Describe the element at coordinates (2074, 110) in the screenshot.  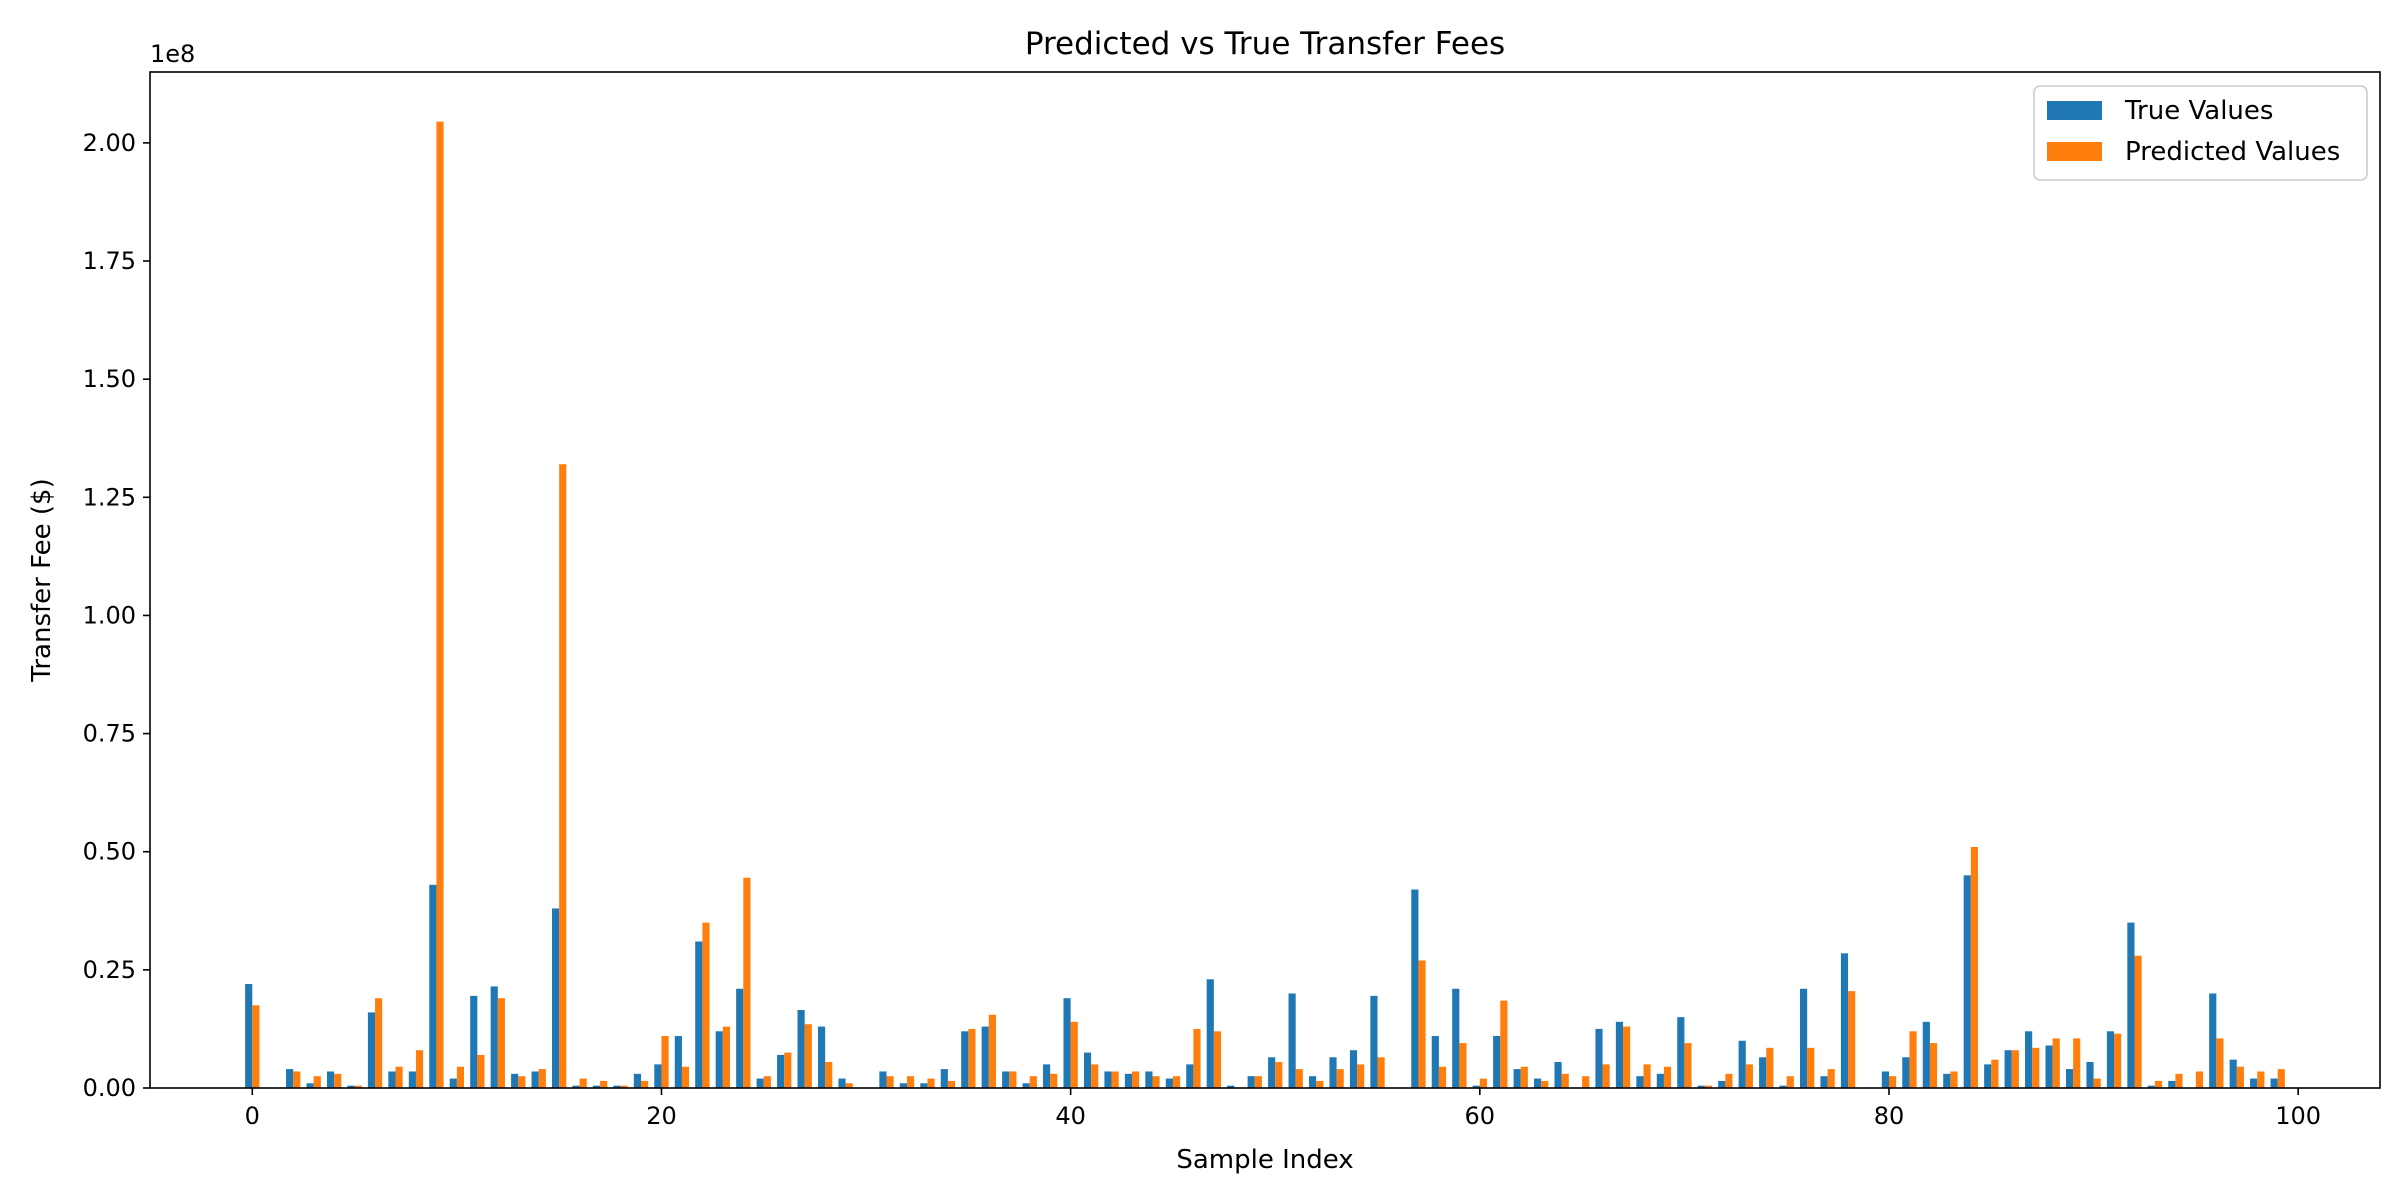
I see `legend-swatch-true` at that location.